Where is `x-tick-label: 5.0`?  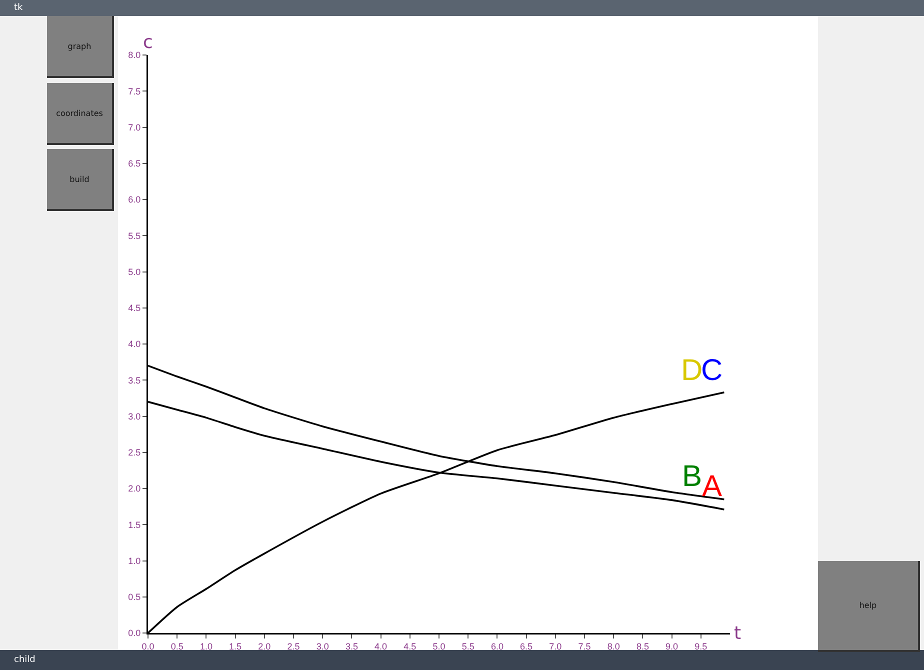 x-tick-label: 5.0 is located at coordinates (439, 646).